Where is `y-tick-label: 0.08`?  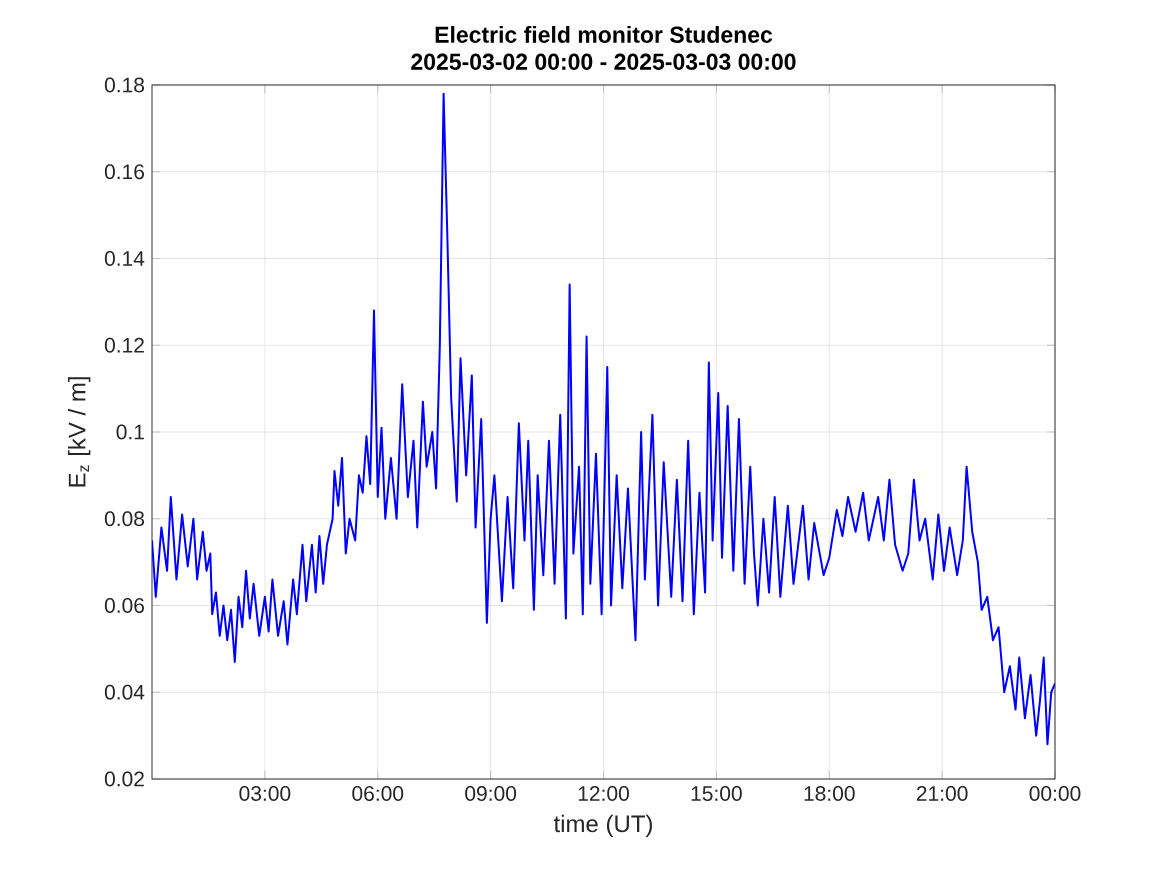
y-tick-label: 0.08 is located at coordinates (124, 519).